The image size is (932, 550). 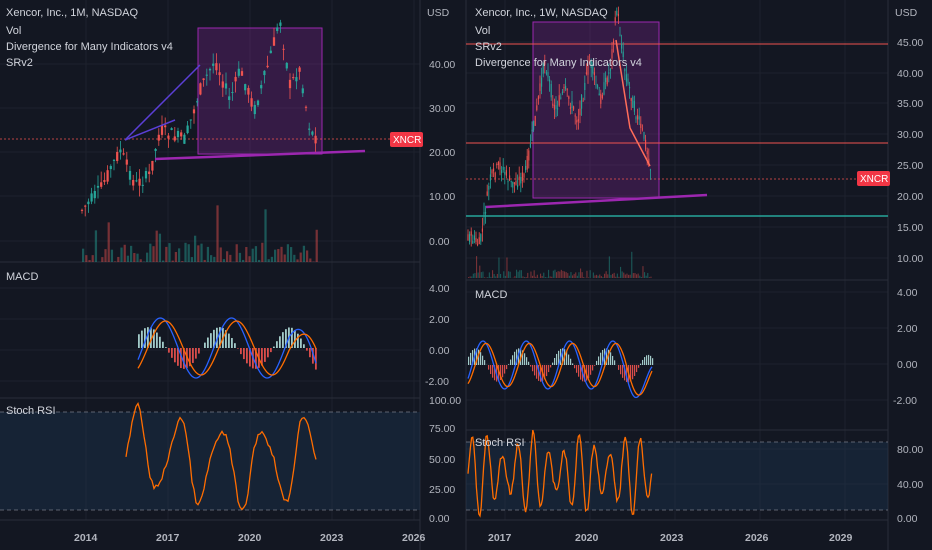 What do you see at coordinates (596, 201) in the screenshot?
I see `right-support-trendline` at bounding box center [596, 201].